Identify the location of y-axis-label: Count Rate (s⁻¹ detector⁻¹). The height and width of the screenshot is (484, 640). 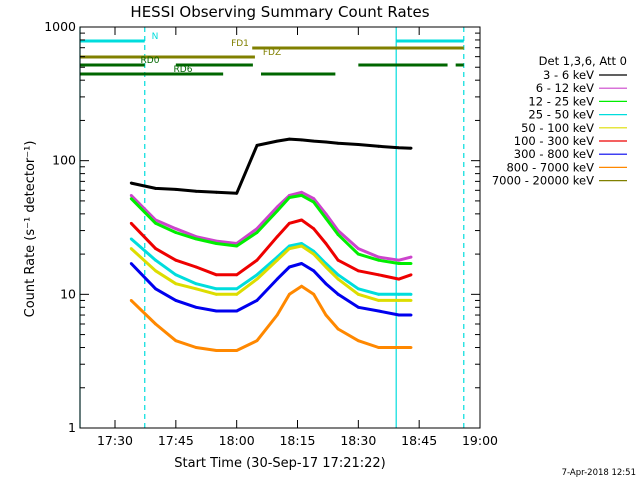
(30, 229).